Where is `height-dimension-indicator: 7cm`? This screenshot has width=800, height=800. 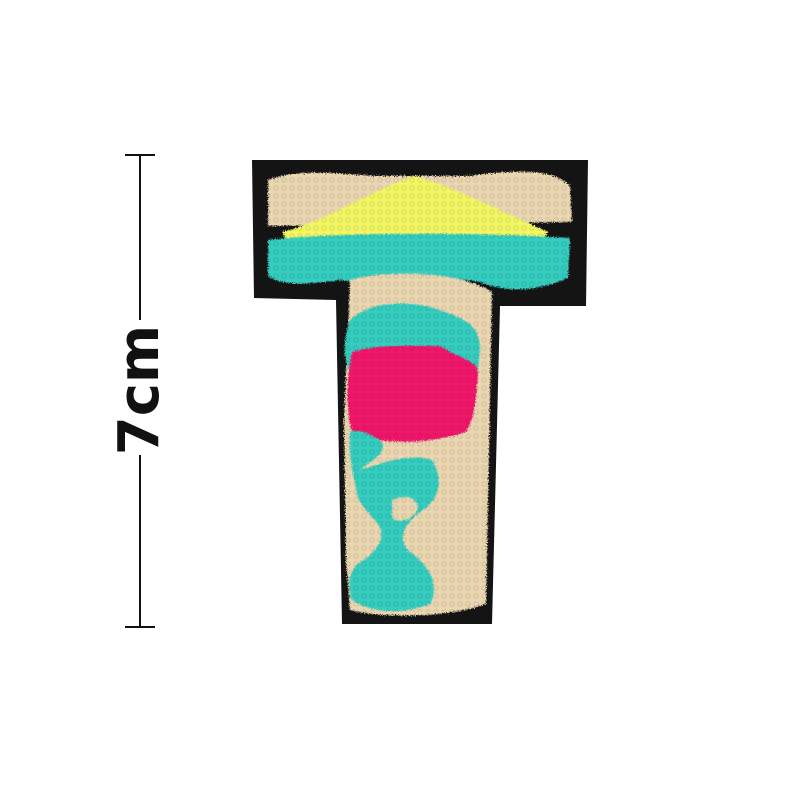
height-dimension-indicator: 7cm is located at coordinates (139, 392).